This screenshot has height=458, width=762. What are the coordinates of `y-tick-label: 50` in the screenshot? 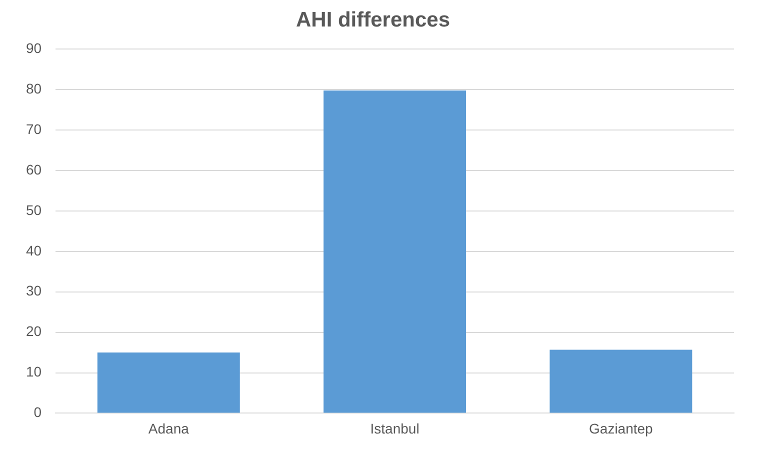 It's located at (34, 210).